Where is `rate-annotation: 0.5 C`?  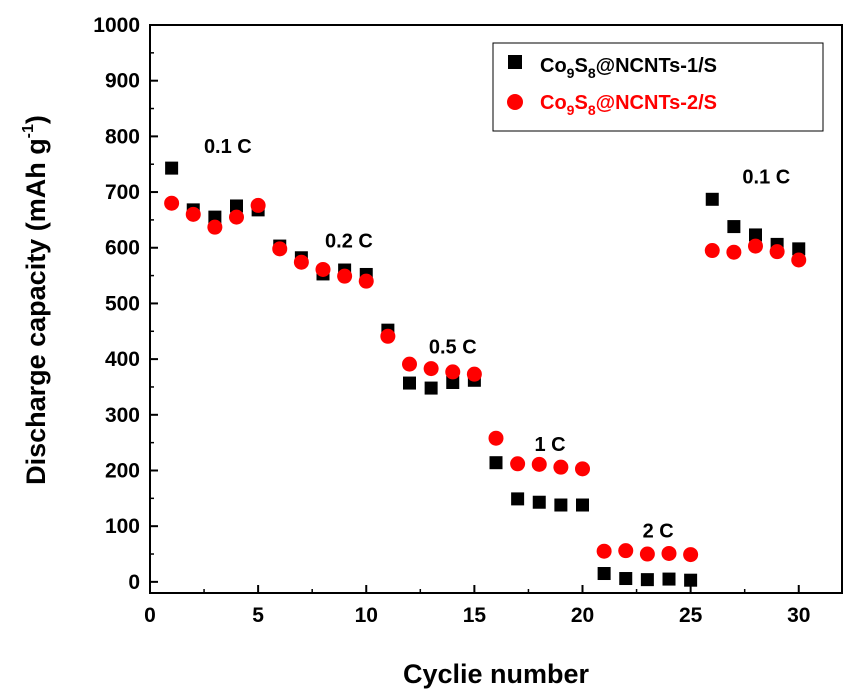
rate-annotation: 0.5 C is located at coordinates (453, 348).